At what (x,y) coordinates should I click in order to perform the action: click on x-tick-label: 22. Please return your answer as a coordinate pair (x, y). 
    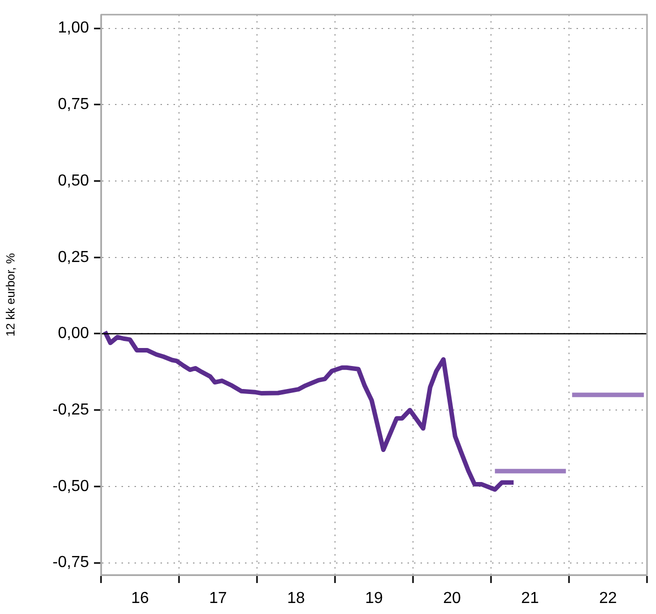
    Looking at the image, I should click on (608, 599).